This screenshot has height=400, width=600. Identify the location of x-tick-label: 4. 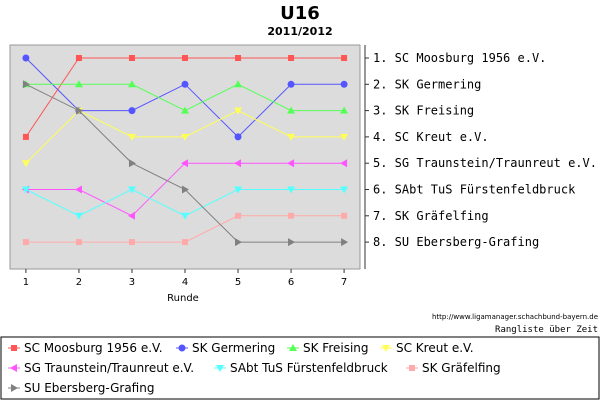
(185, 282).